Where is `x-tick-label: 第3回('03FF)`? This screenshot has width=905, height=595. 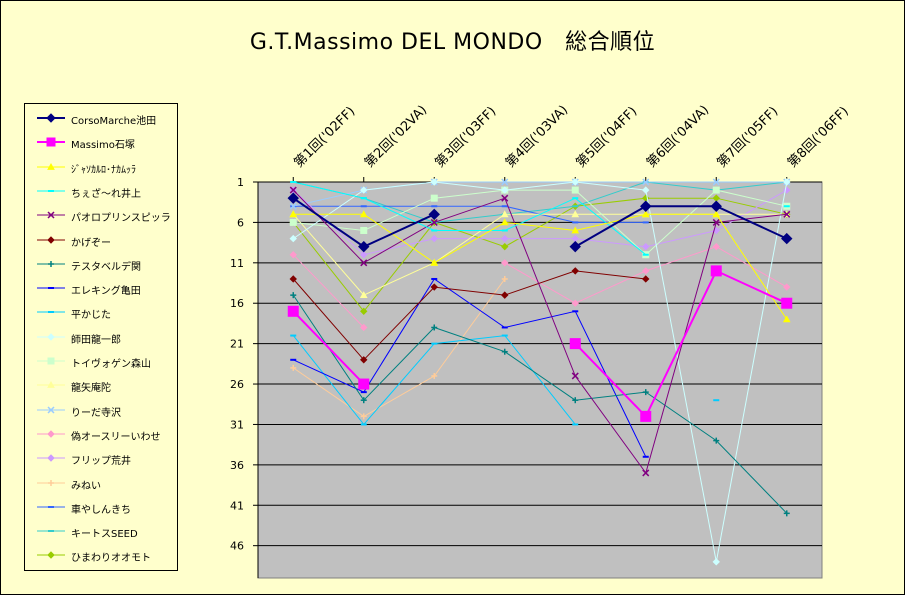 x-tick-label: 第3回('03FF) is located at coordinates (465, 137).